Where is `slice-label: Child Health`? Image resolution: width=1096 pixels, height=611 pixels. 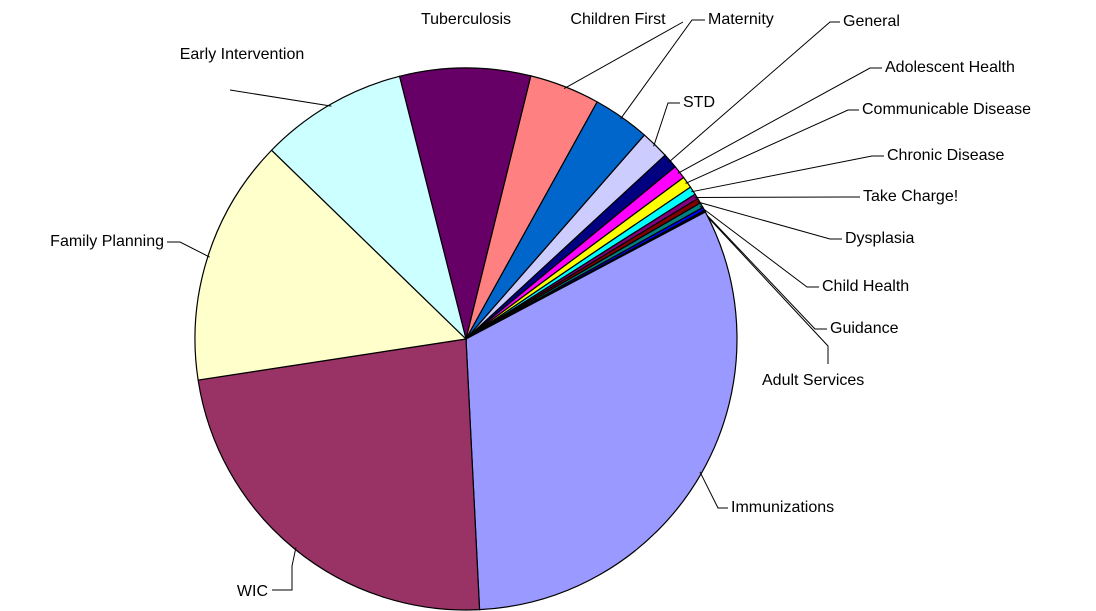
slice-label: Child Health is located at coordinates (865, 286).